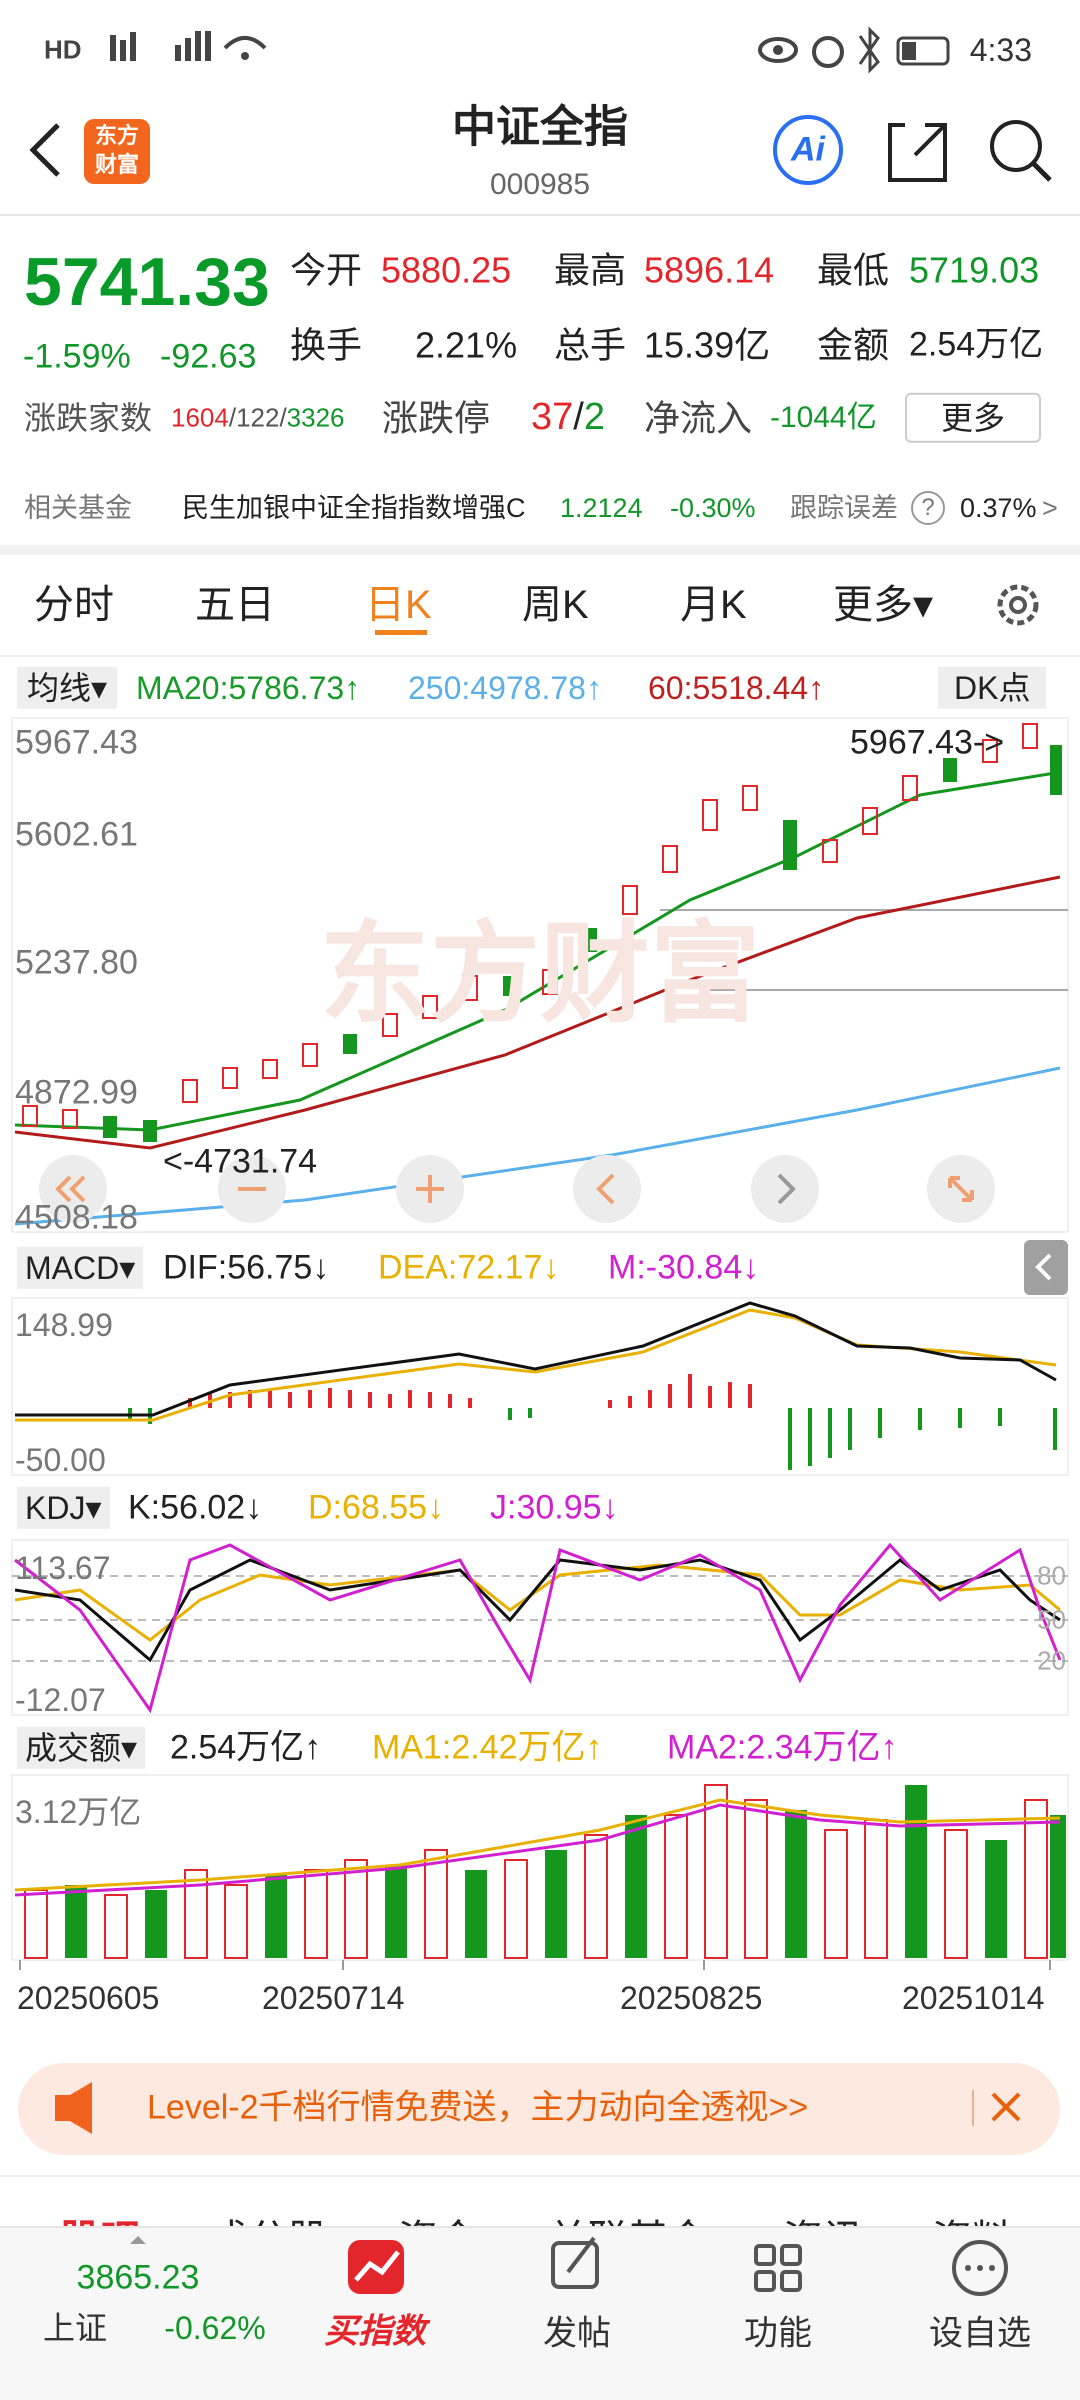 The height and width of the screenshot is (2400, 1080). Describe the element at coordinates (436, 418) in the screenshot. I see `limit-label: 涨跌停` at that location.